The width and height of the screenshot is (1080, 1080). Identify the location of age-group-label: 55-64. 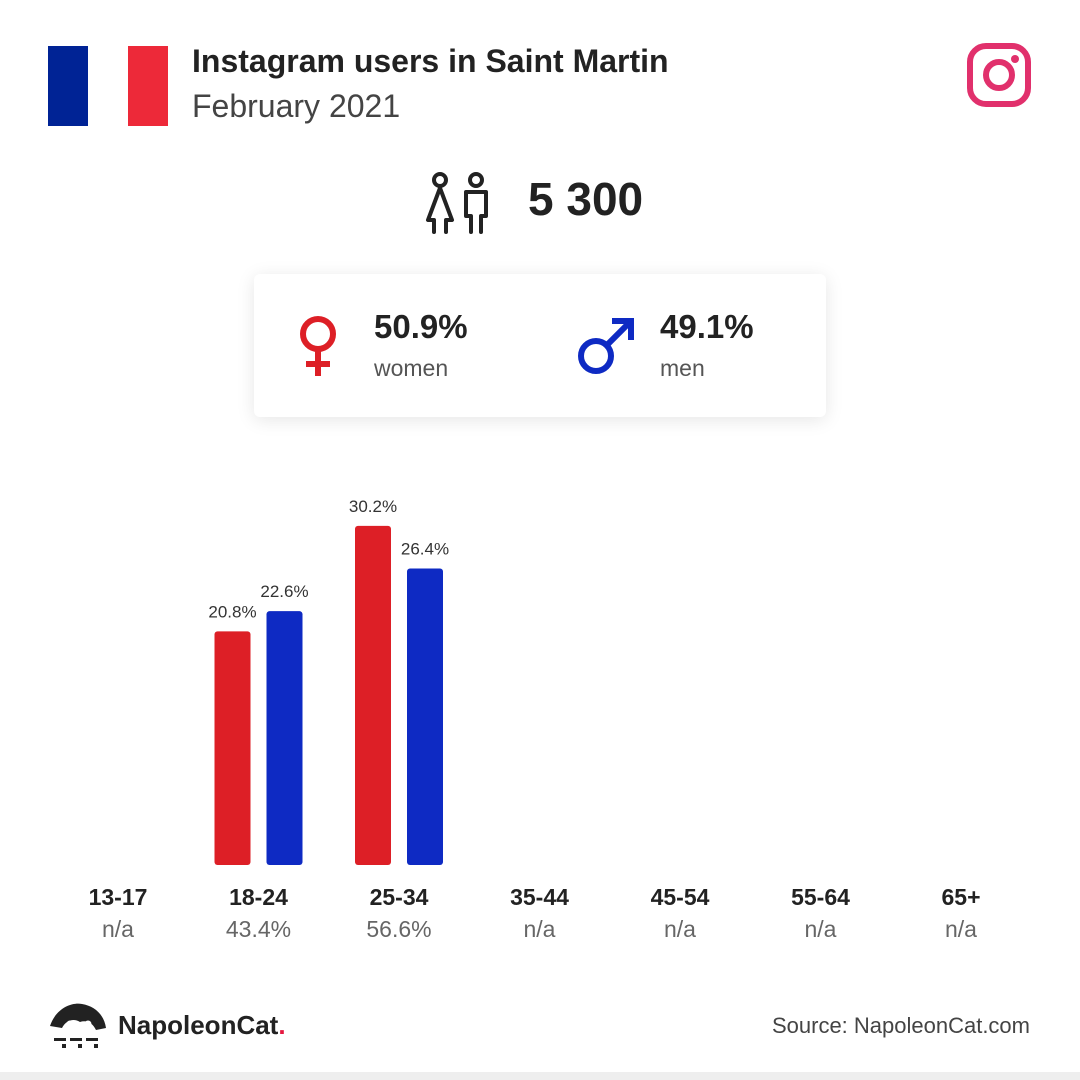
(820, 897).